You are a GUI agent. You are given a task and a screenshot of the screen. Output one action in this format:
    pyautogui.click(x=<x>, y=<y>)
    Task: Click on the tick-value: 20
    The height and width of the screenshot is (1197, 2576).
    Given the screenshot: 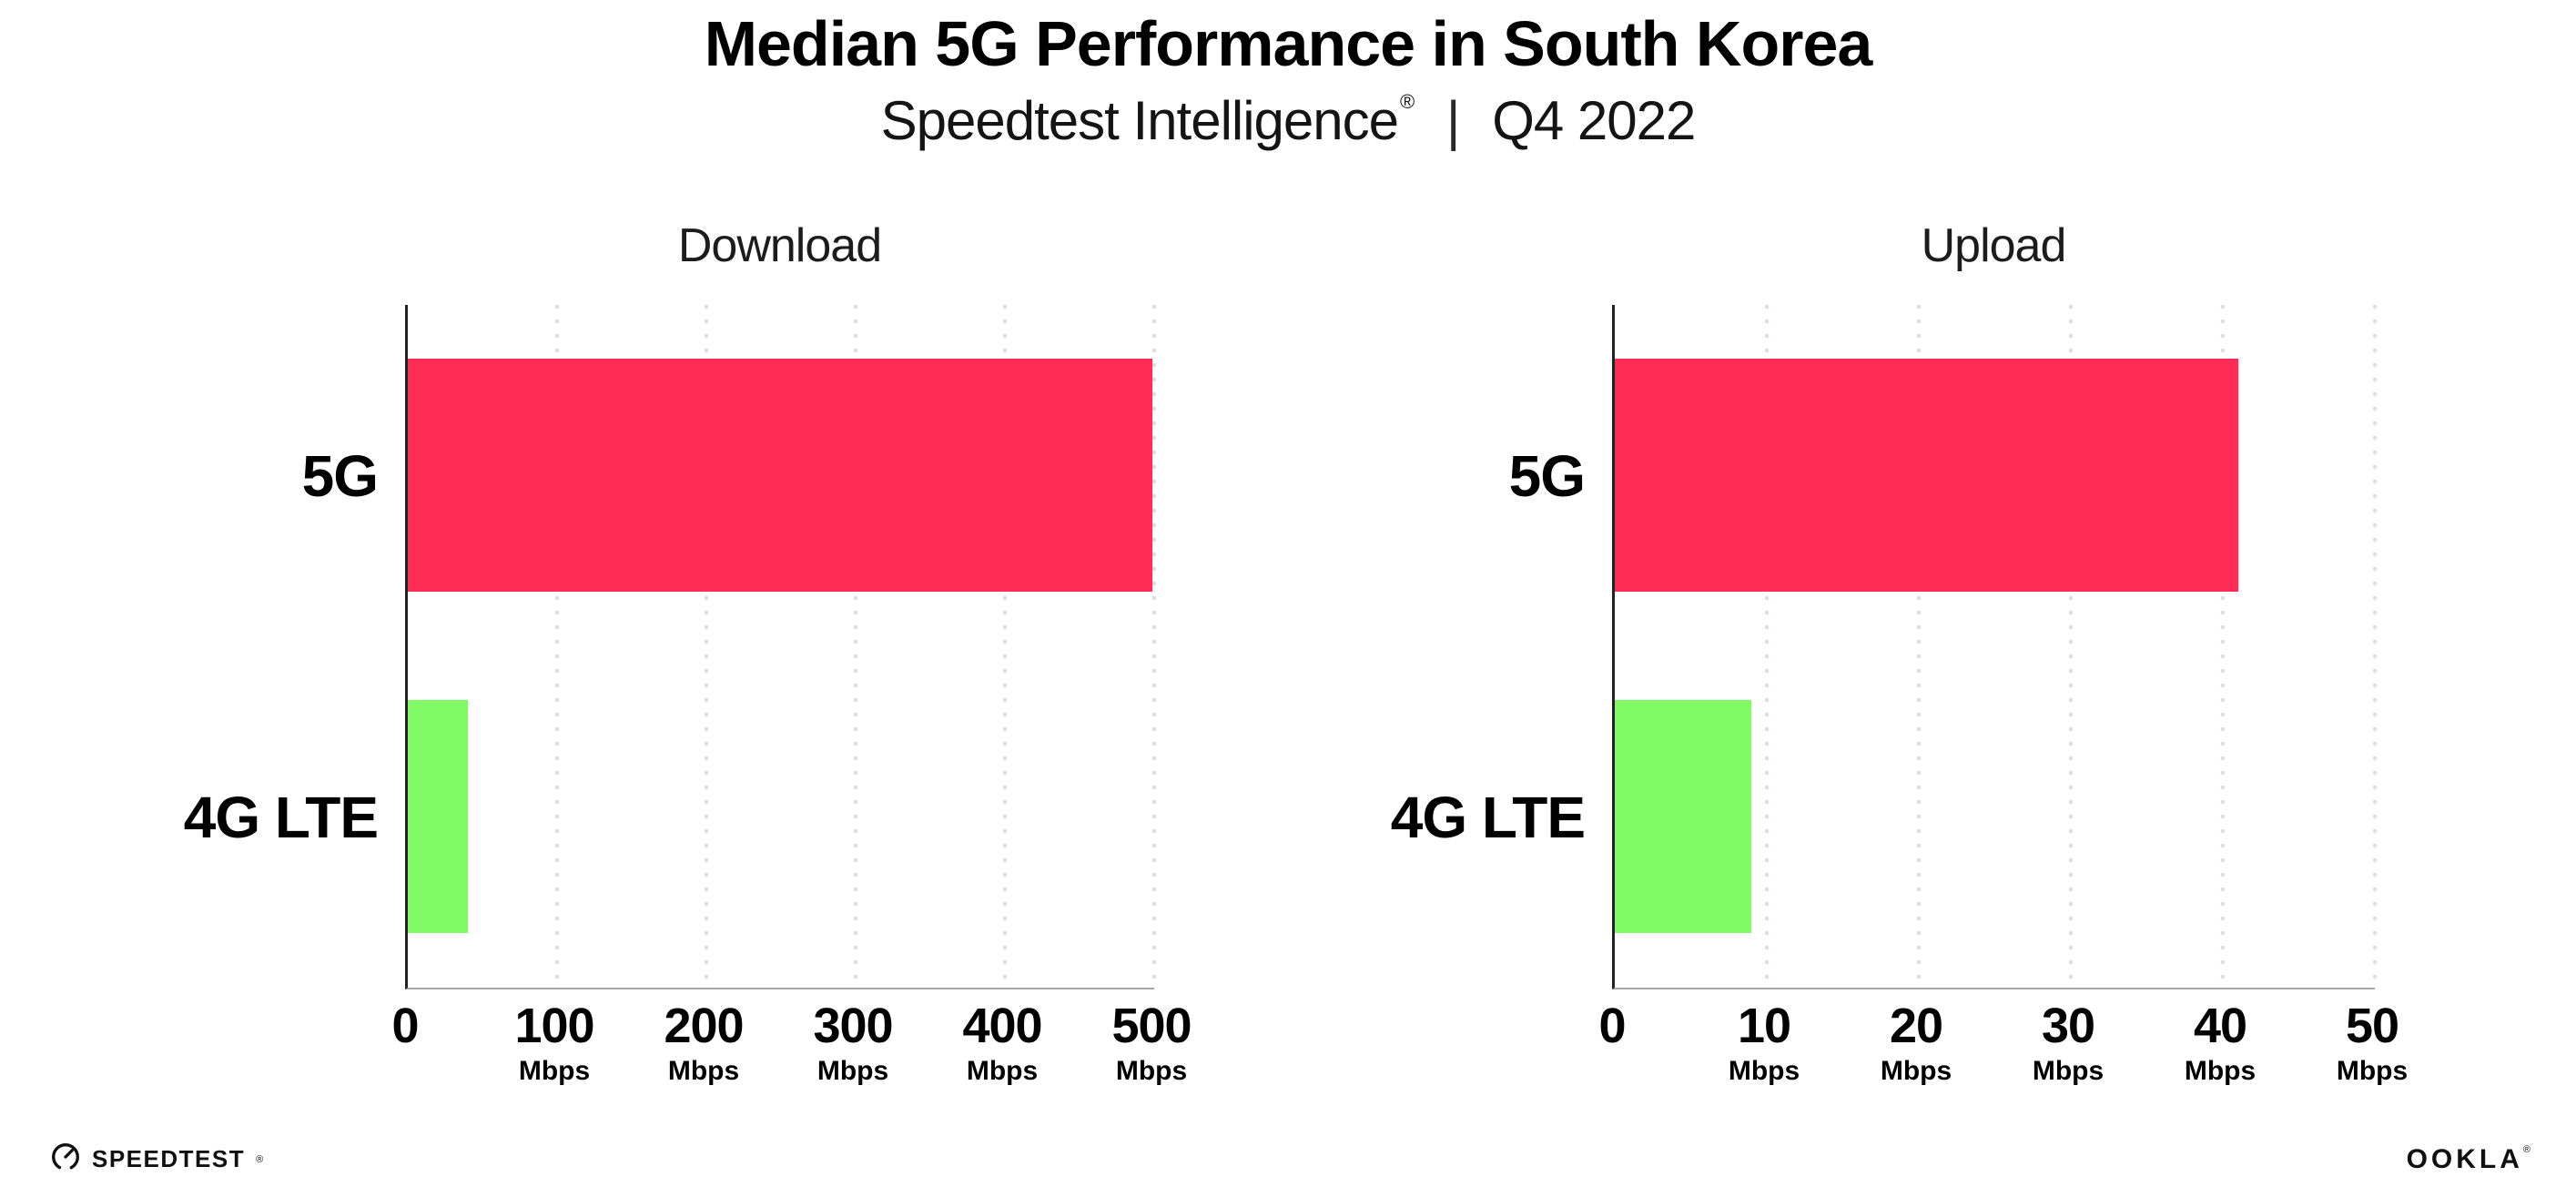 What is the action you would take?
    pyautogui.click(x=1916, y=1026)
    